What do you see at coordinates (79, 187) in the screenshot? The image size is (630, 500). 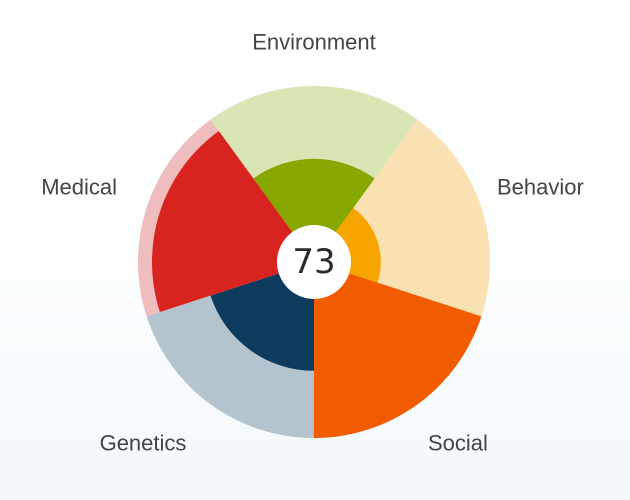 I see `label-medical: Medical` at bounding box center [79, 187].